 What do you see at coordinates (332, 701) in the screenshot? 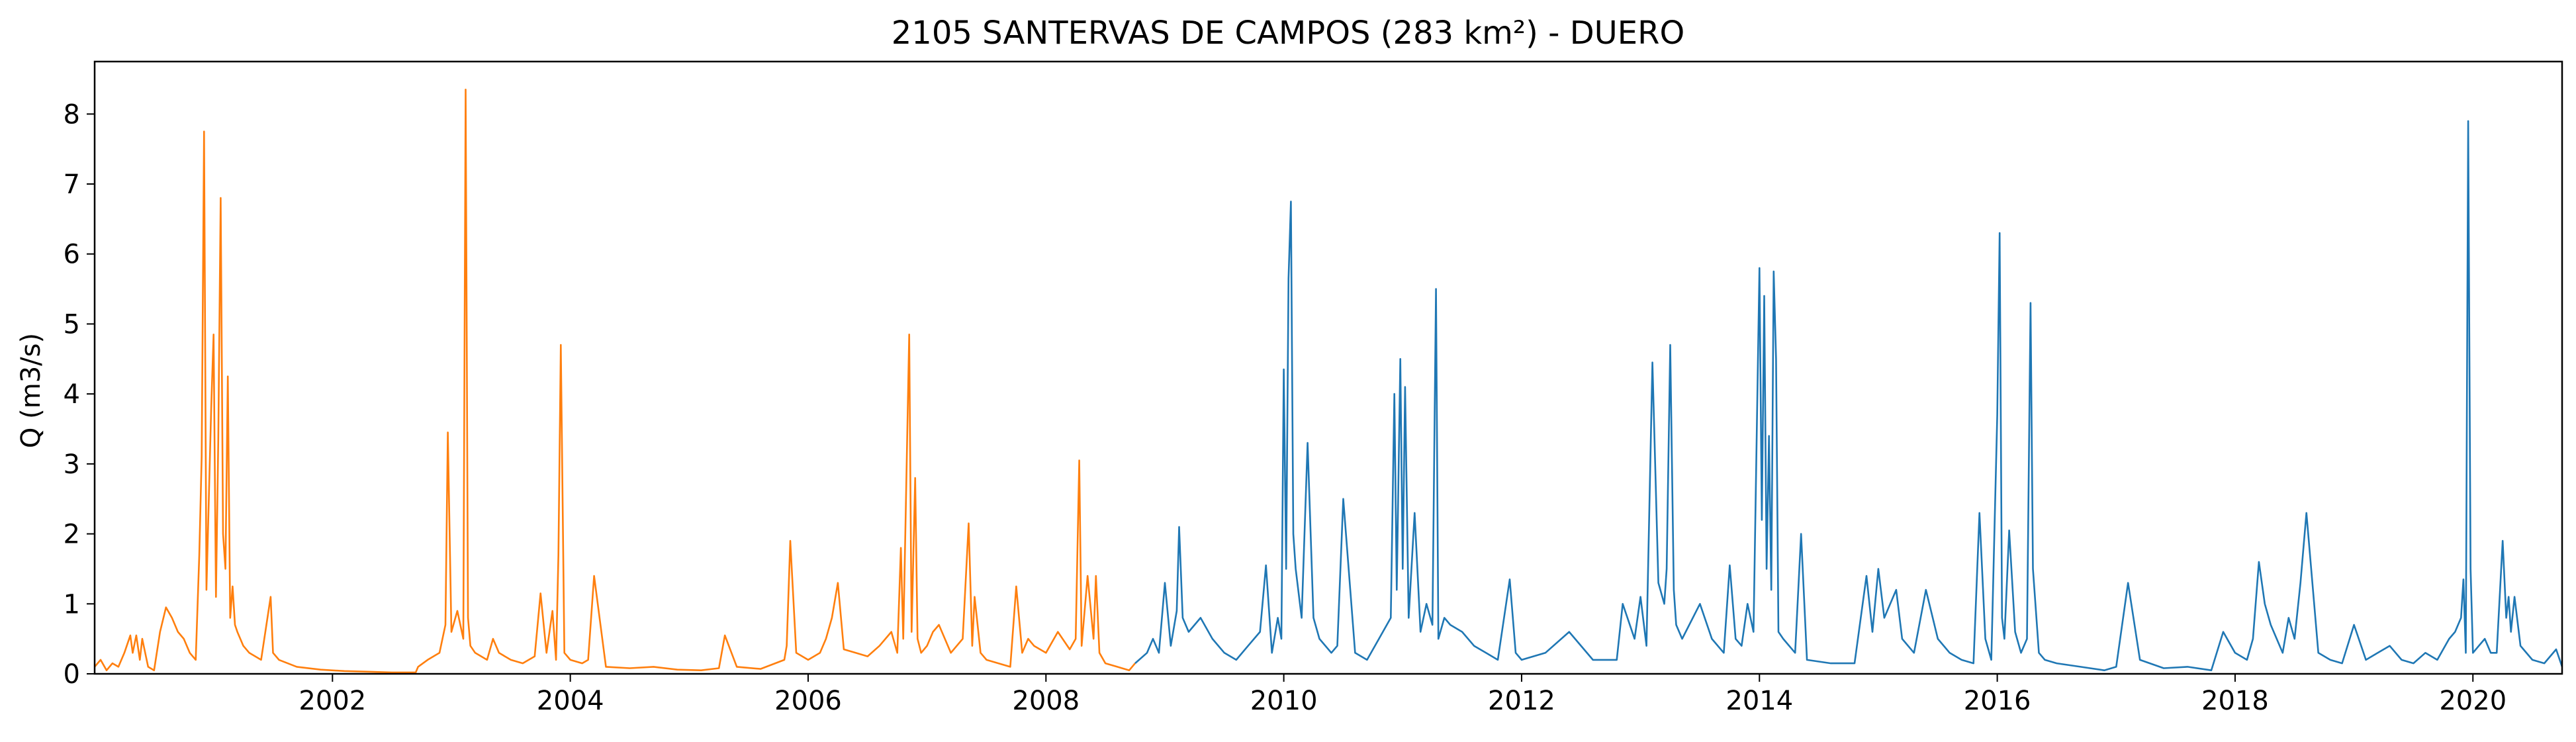
I see `x-tick-label: 2002` at bounding box center [332, 701].